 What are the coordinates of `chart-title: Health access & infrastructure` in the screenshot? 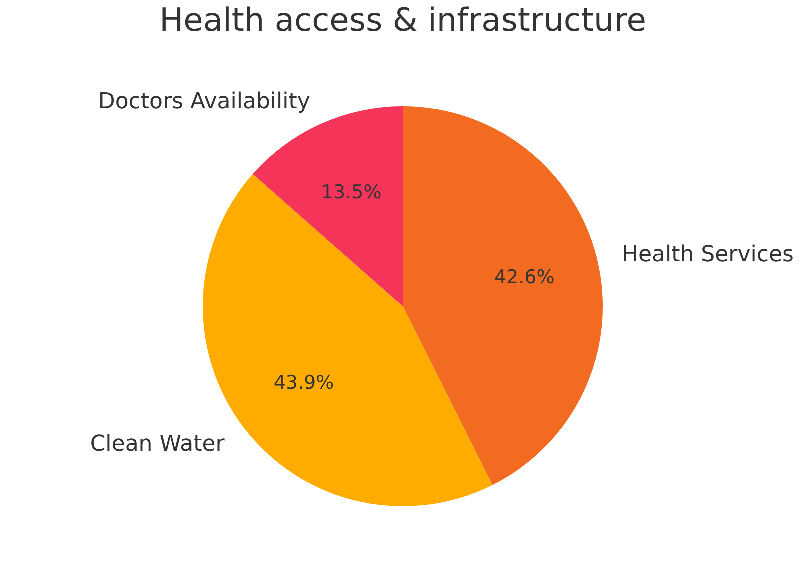 It's located at (403, 20).